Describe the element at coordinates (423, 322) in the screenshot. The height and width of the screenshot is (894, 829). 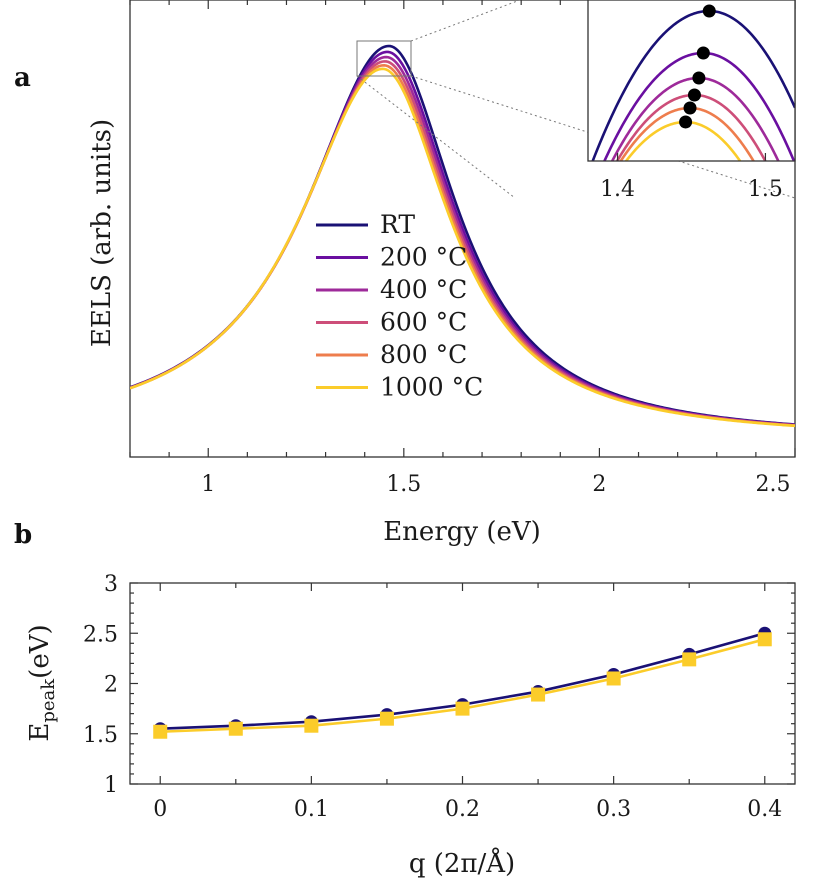
I see `legend-entry-label: 600 °C` at that location.